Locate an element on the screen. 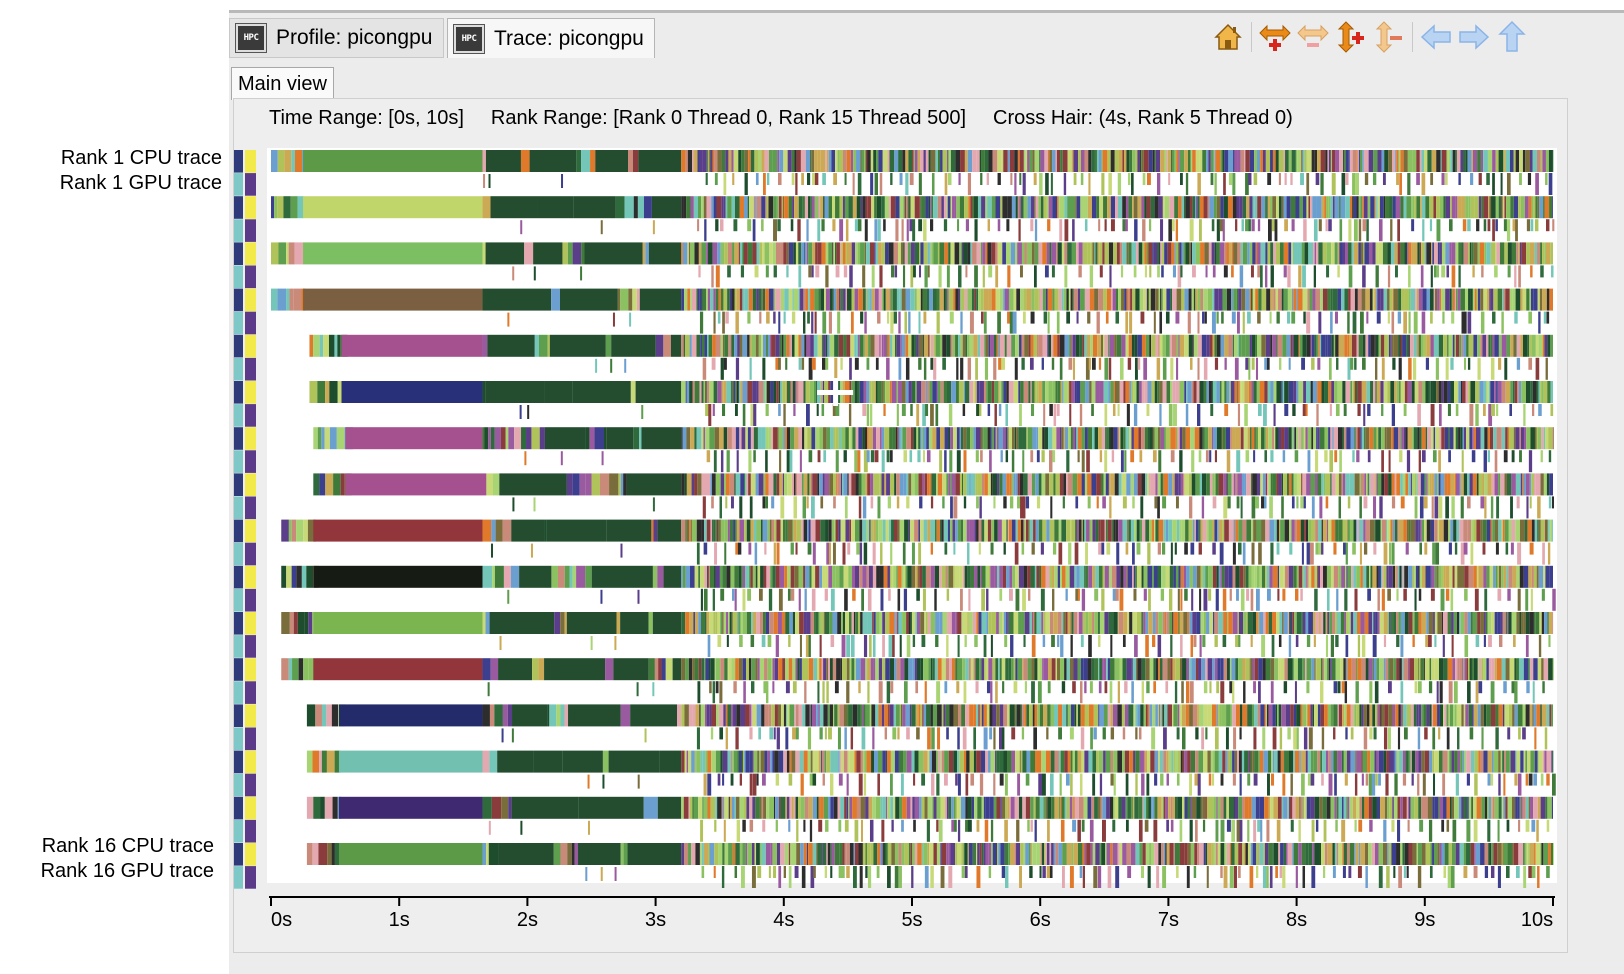 Image resolution: width=1624 pixels, height=974 pixels. forward-button is located at coordinates (1474, 37).